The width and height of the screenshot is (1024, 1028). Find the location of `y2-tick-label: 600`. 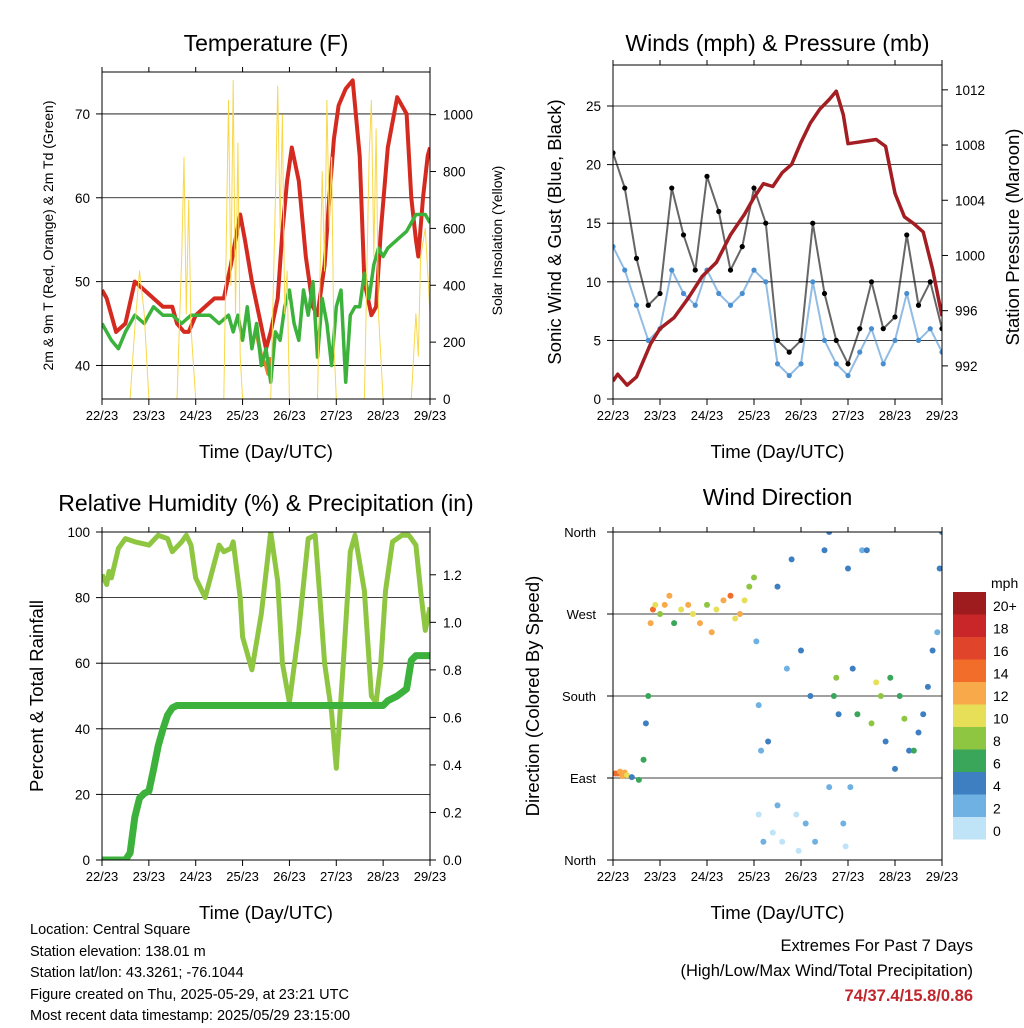

y2-tick-label: 600 is located at coordinates (454, 228).